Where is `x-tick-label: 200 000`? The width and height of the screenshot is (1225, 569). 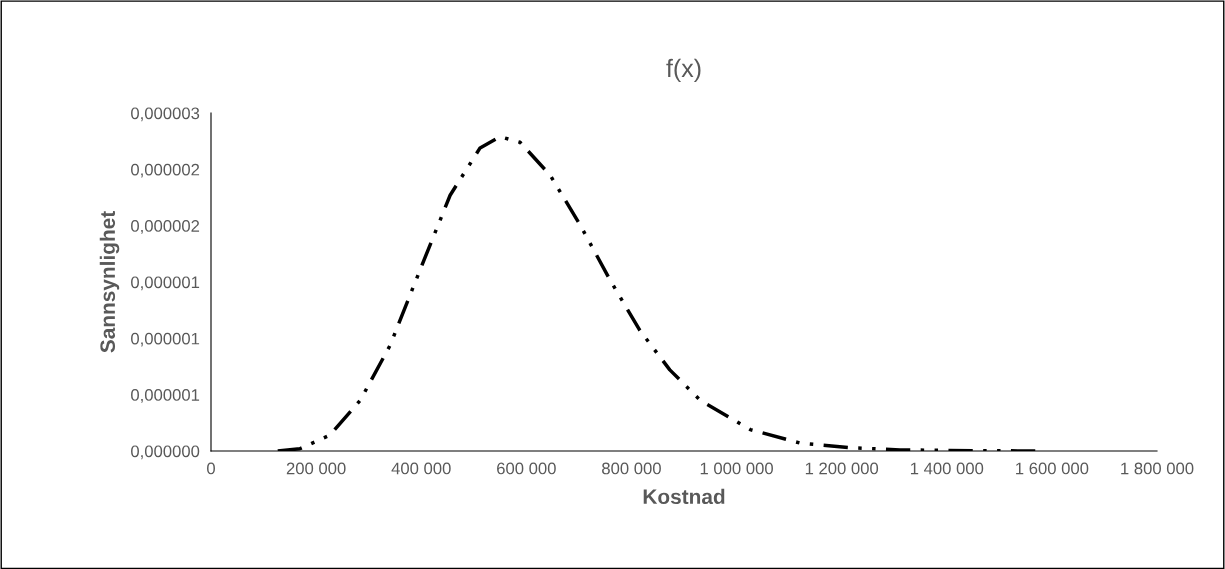
x-tick-label: 200 000 is located at coordinates (316, 468).